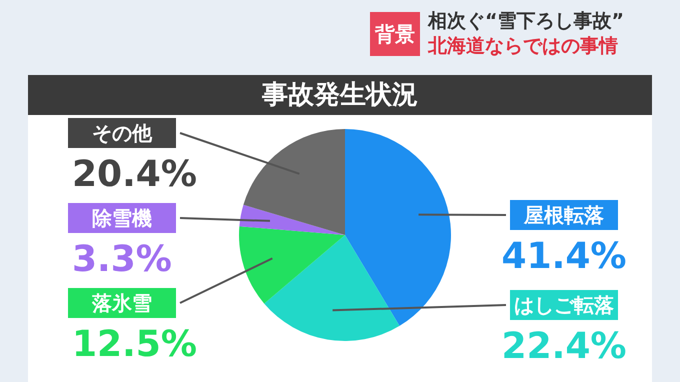 This screenshot has width=680, height=382. Describe the element at coordinates (523, 46) in the screenshot. I see `text: 北海道ならではの事情` at that location.